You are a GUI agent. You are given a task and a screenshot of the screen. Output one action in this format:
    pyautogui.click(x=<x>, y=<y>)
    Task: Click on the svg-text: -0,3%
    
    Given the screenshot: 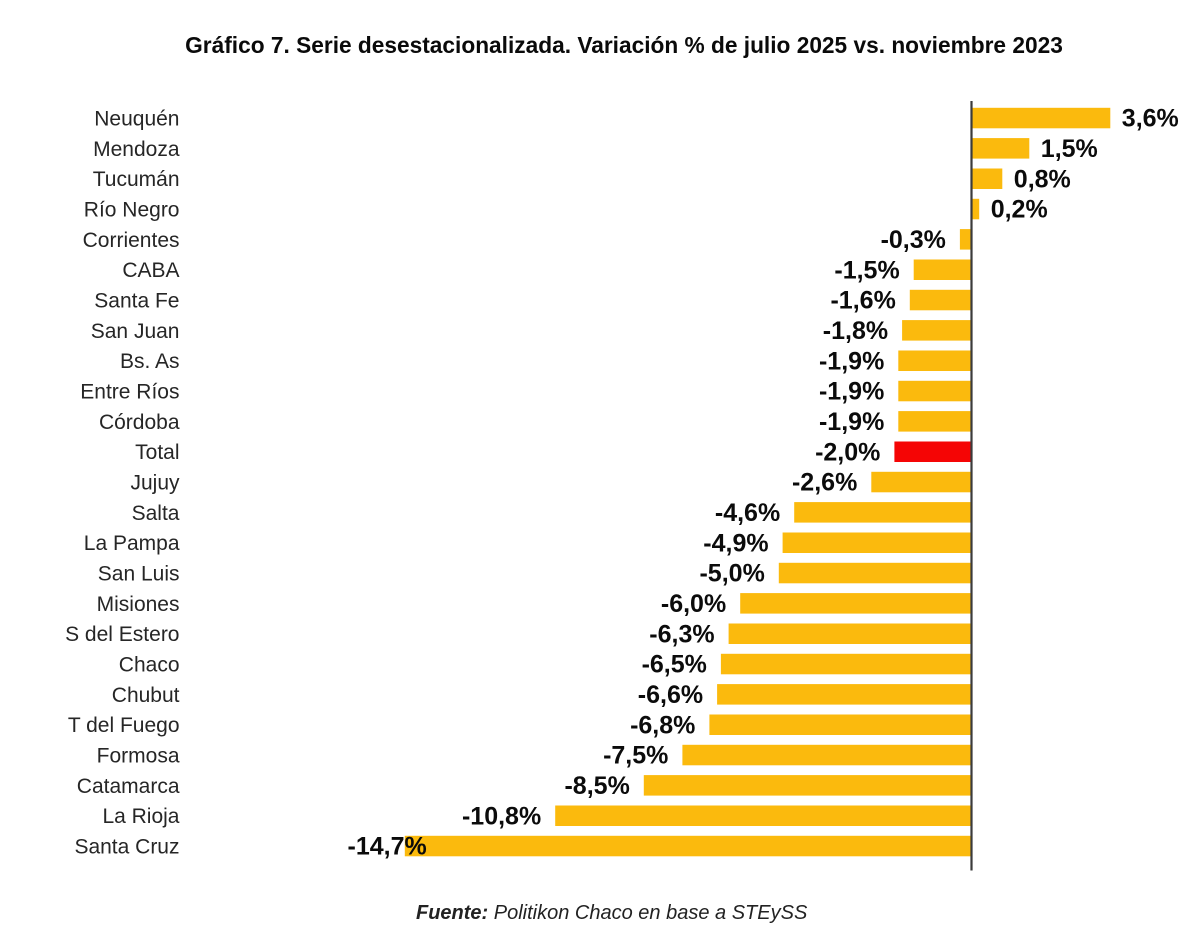 What is the action you would take?
    pyautogui.click(x=913, y=240)
    